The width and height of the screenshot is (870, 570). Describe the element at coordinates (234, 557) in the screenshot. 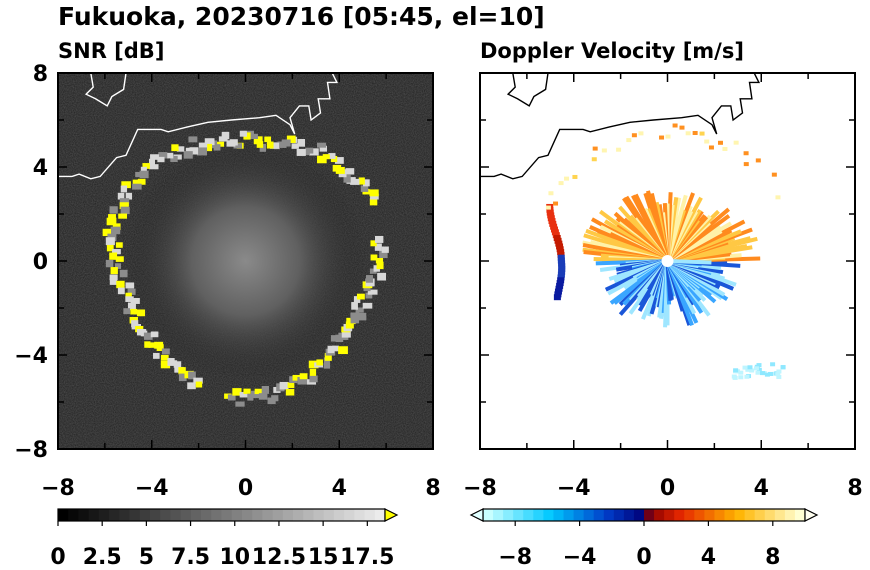

I see `colorbar-tick-label: 10` at that location.